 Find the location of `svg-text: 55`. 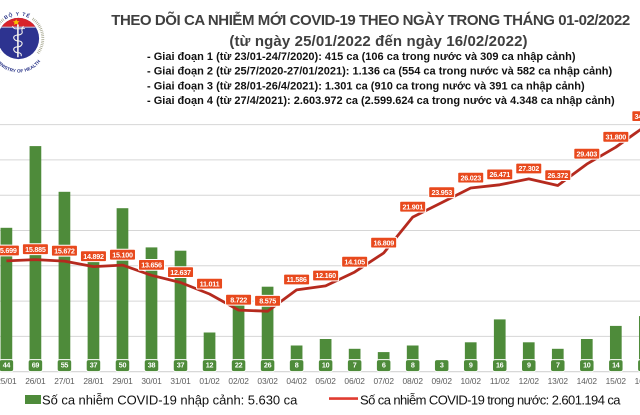

svg-text: 55 is located at coordinates (65, 364).